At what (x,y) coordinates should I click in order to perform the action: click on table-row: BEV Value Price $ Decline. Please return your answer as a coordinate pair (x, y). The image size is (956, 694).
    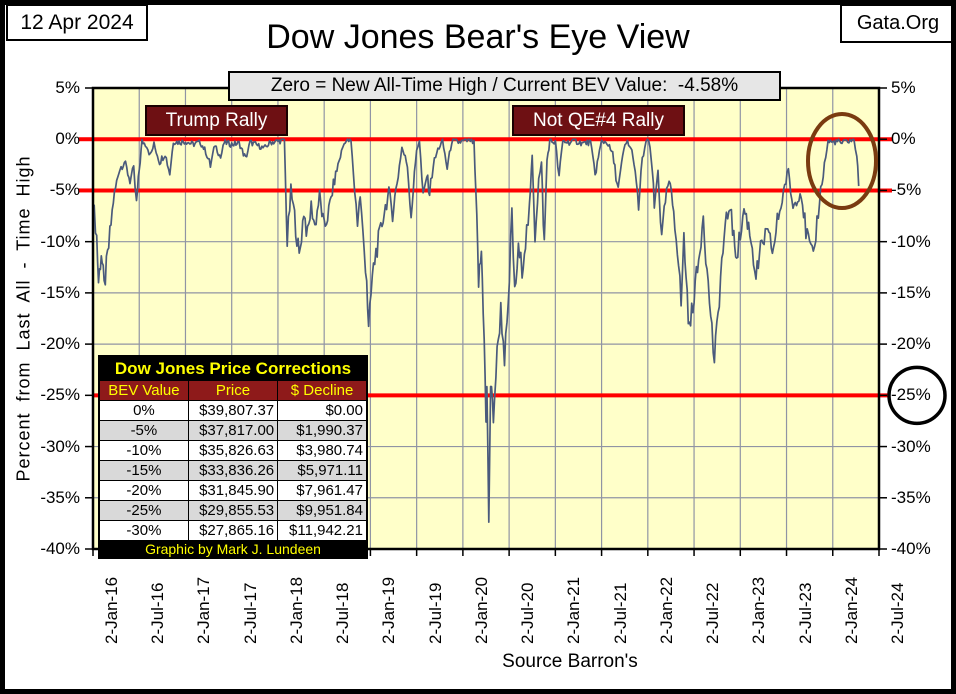
    Looking at the image, I should click on (233, 390).